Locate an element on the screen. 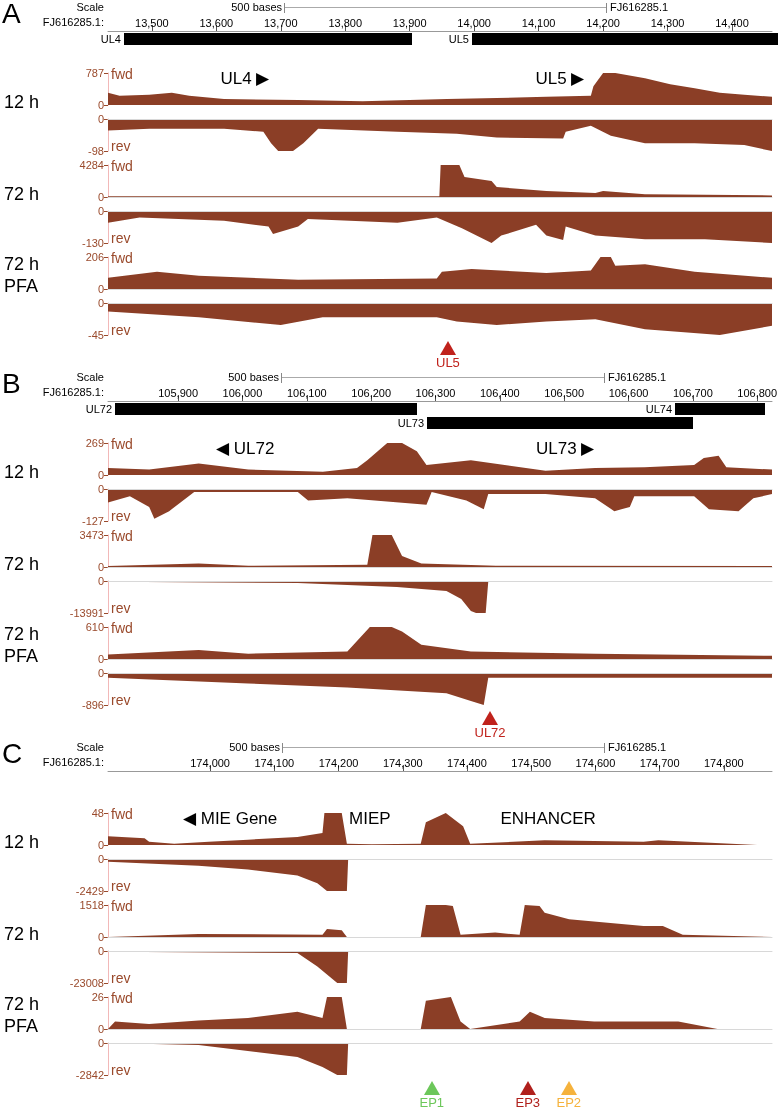  text: UL5 is located at coordinates (448, 362).